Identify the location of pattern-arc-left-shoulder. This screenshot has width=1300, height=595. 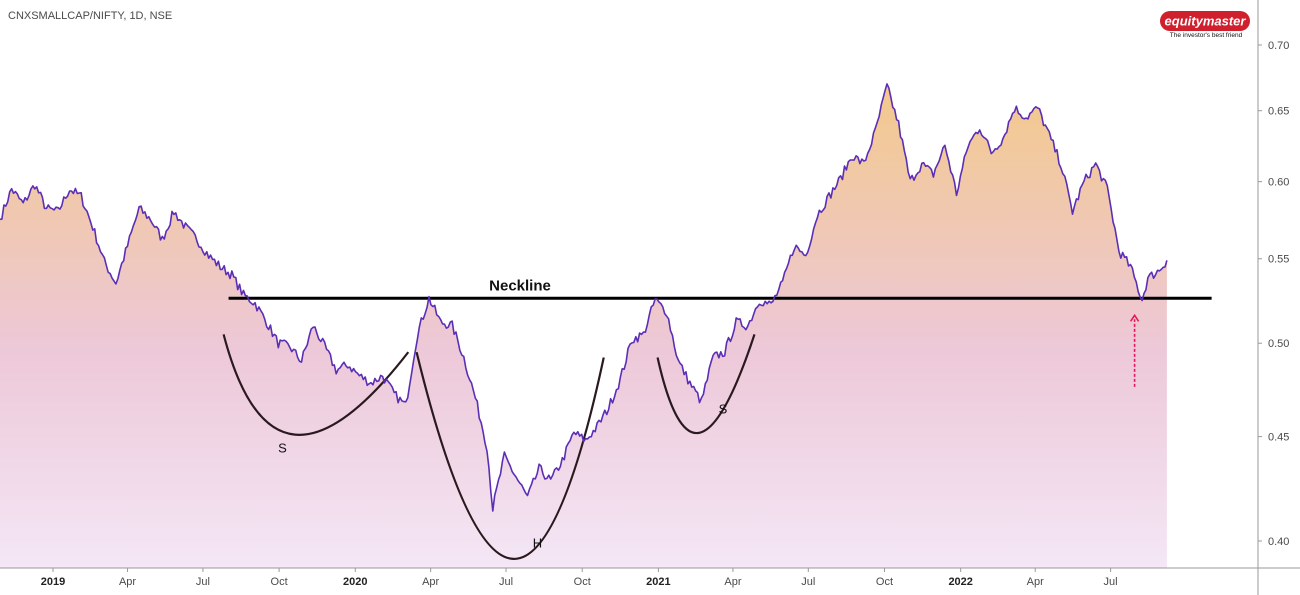
(316, 385).